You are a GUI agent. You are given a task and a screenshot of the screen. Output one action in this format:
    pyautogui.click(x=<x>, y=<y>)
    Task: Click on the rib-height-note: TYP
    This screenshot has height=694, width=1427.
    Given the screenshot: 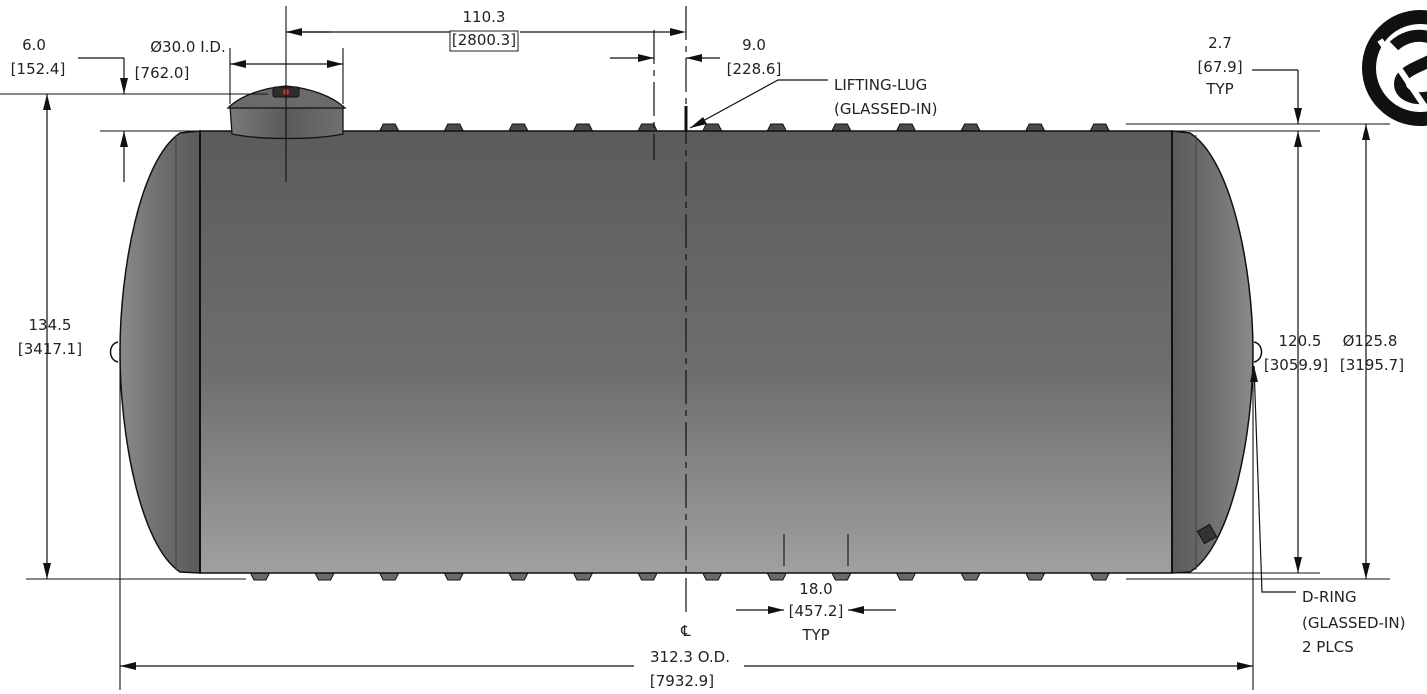 What is the action you would take?
    pyautogui.click(x=1219, y=89)
    